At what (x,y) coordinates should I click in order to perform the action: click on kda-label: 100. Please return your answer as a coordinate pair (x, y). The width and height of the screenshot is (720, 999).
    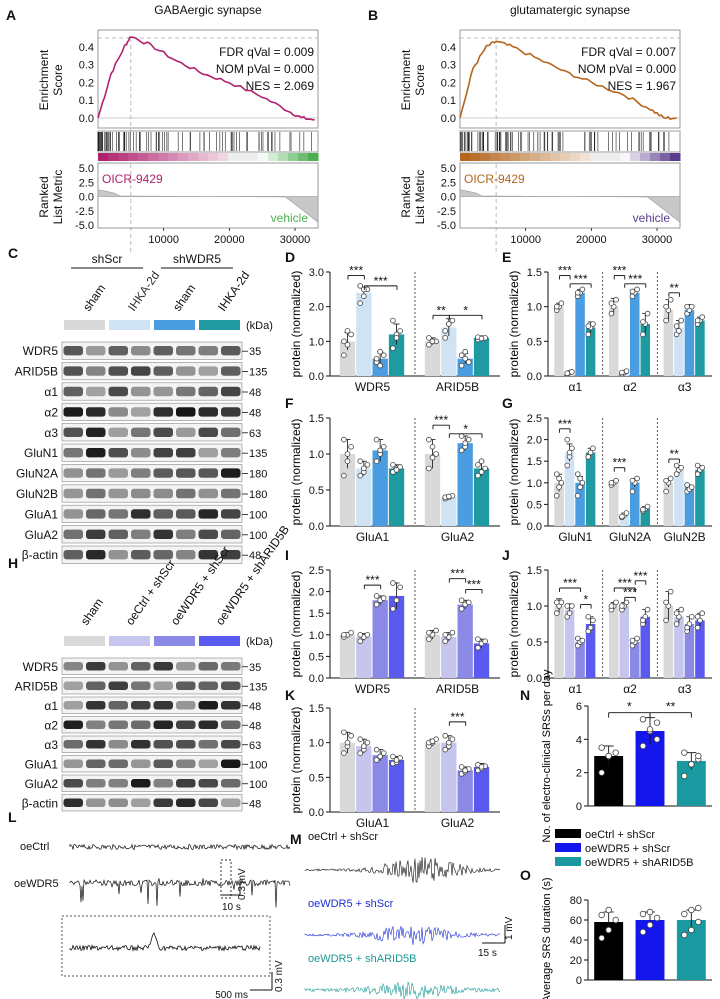
    Looking at the image, I should click on (258, 785).